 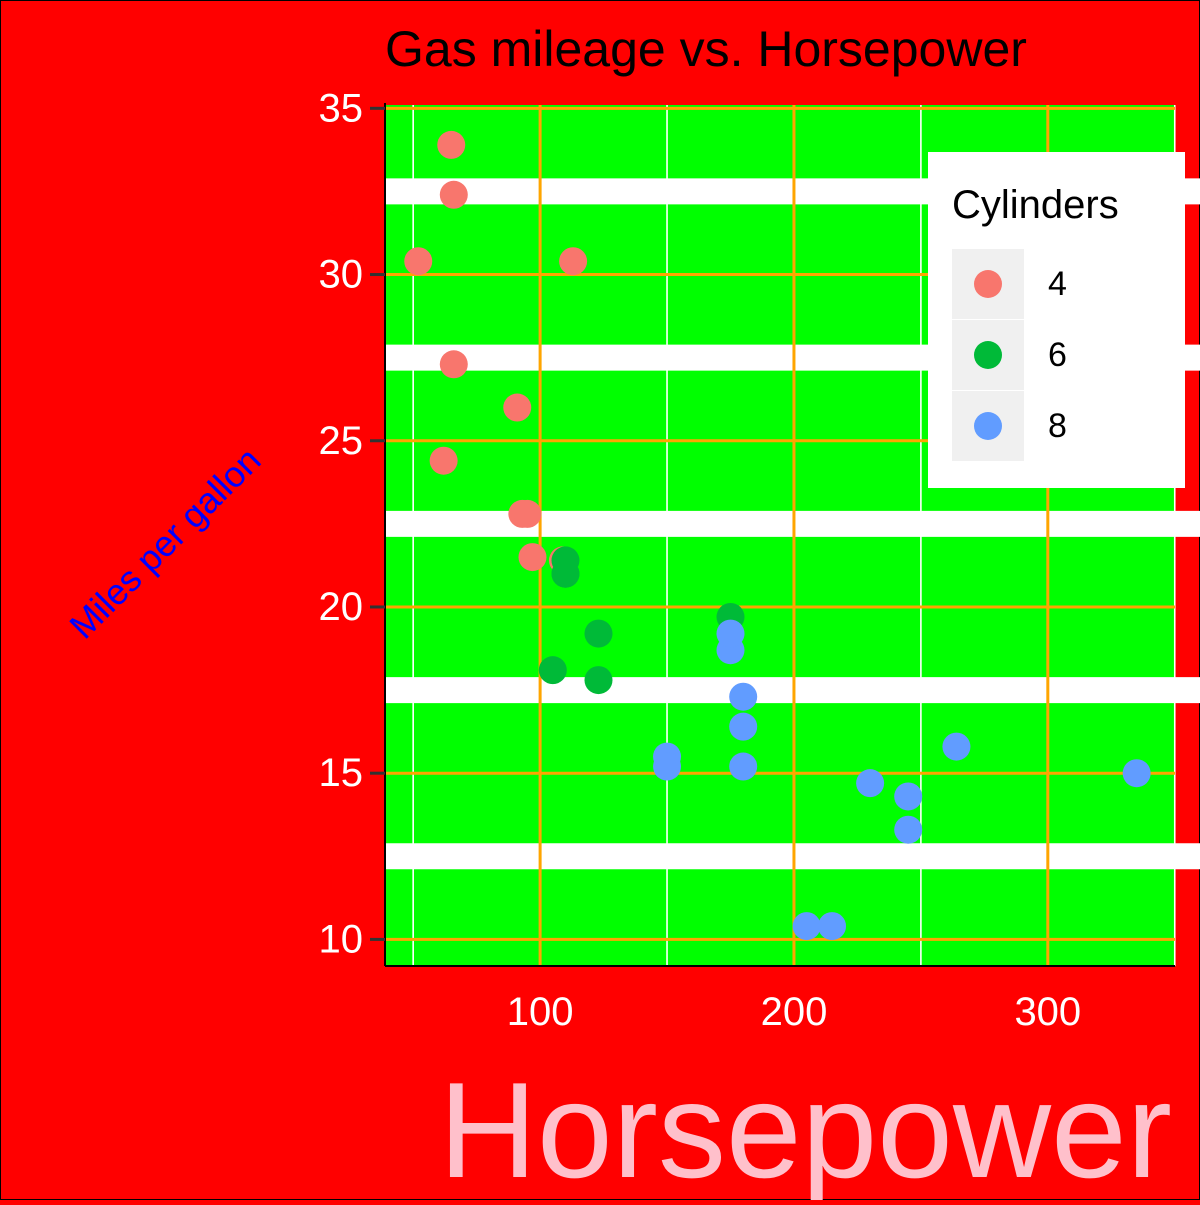 I want to click on y-tick-label: 35, so click(x=341, y=108).